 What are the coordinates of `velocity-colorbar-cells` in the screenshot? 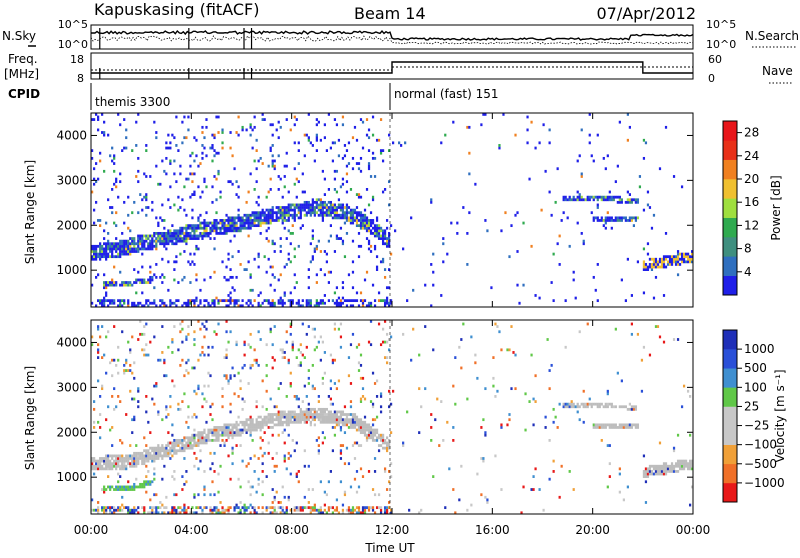 It's located at (730, 416).